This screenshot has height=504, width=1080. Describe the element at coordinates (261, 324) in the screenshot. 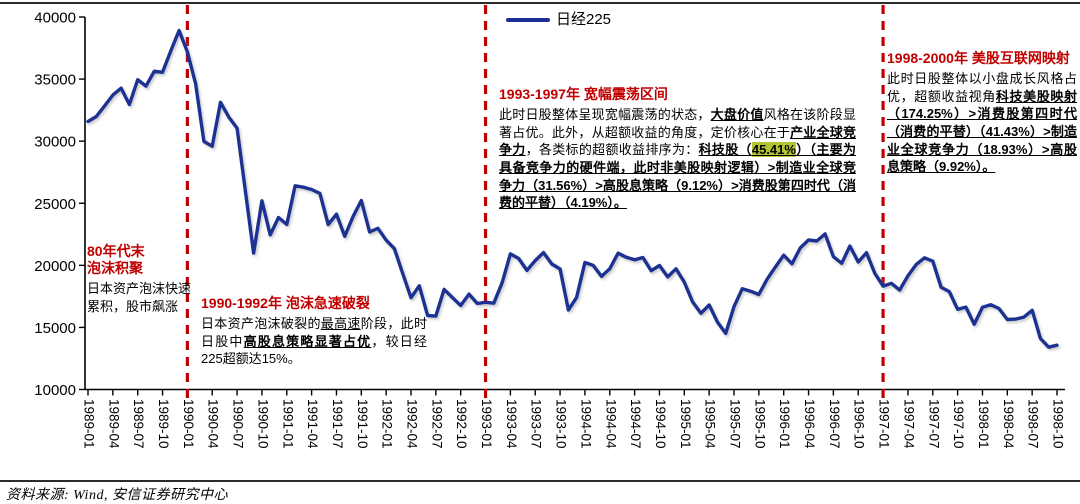

I see `text-segment: 日本资产泡沫破裂的` at that location.